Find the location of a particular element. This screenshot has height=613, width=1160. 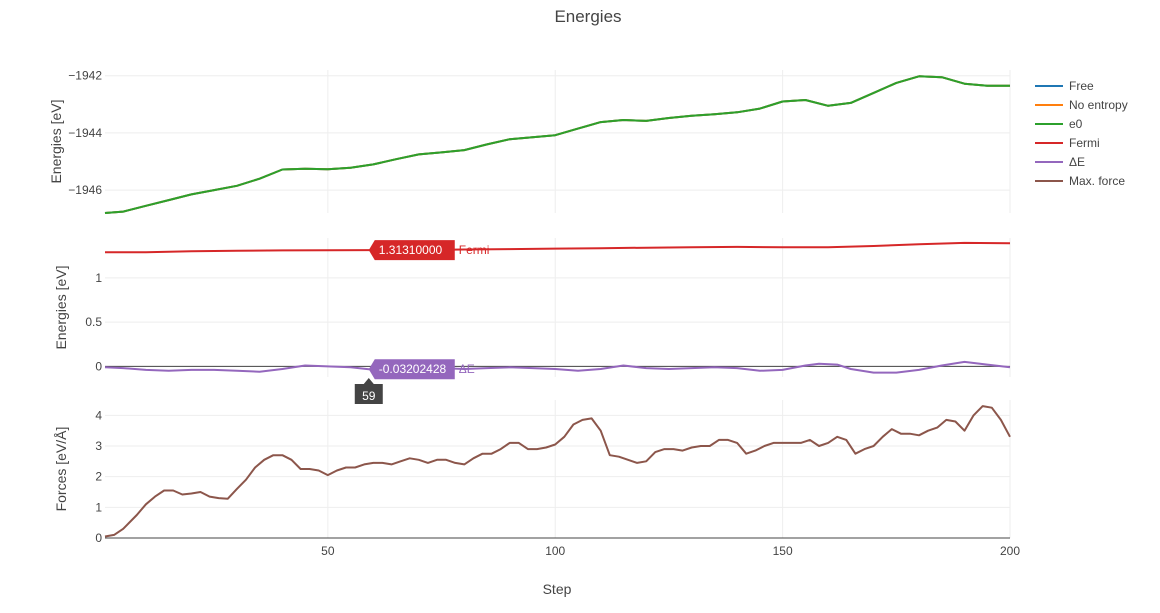

hover-x-box is located at coordinates (368, 391).